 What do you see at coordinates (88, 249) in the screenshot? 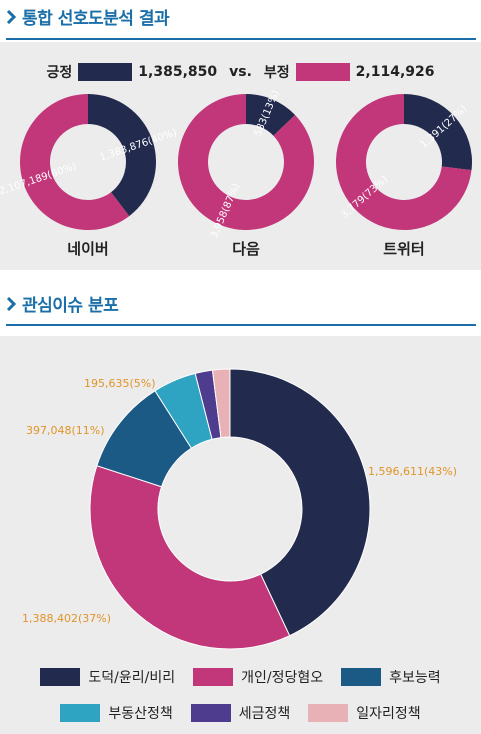
I see `donut-title-naver: 네이버` at bounding box center [88, 249].